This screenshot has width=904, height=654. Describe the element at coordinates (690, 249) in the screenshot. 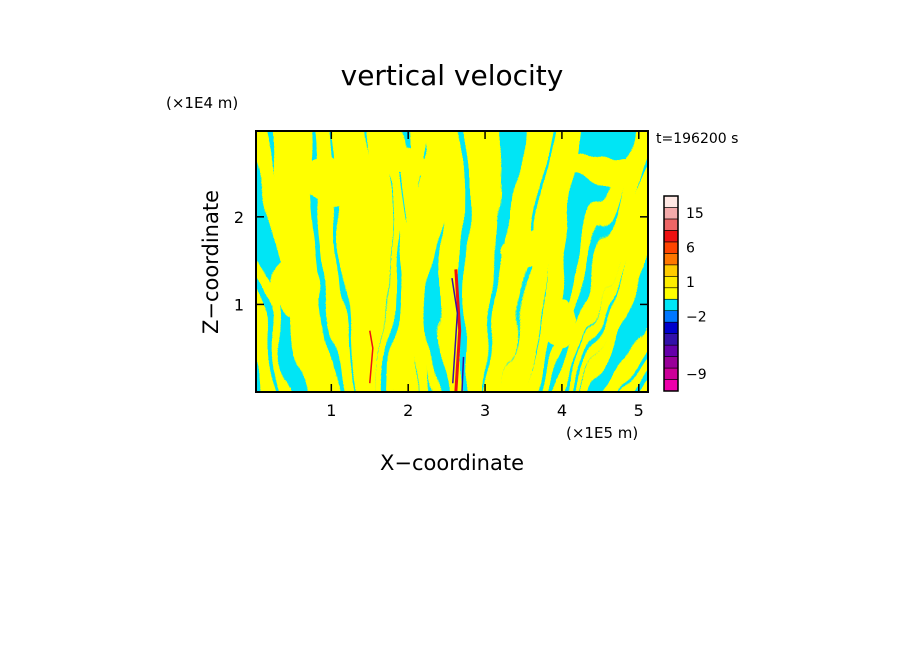

I see `colorbar-tick-label: 6` at that location.